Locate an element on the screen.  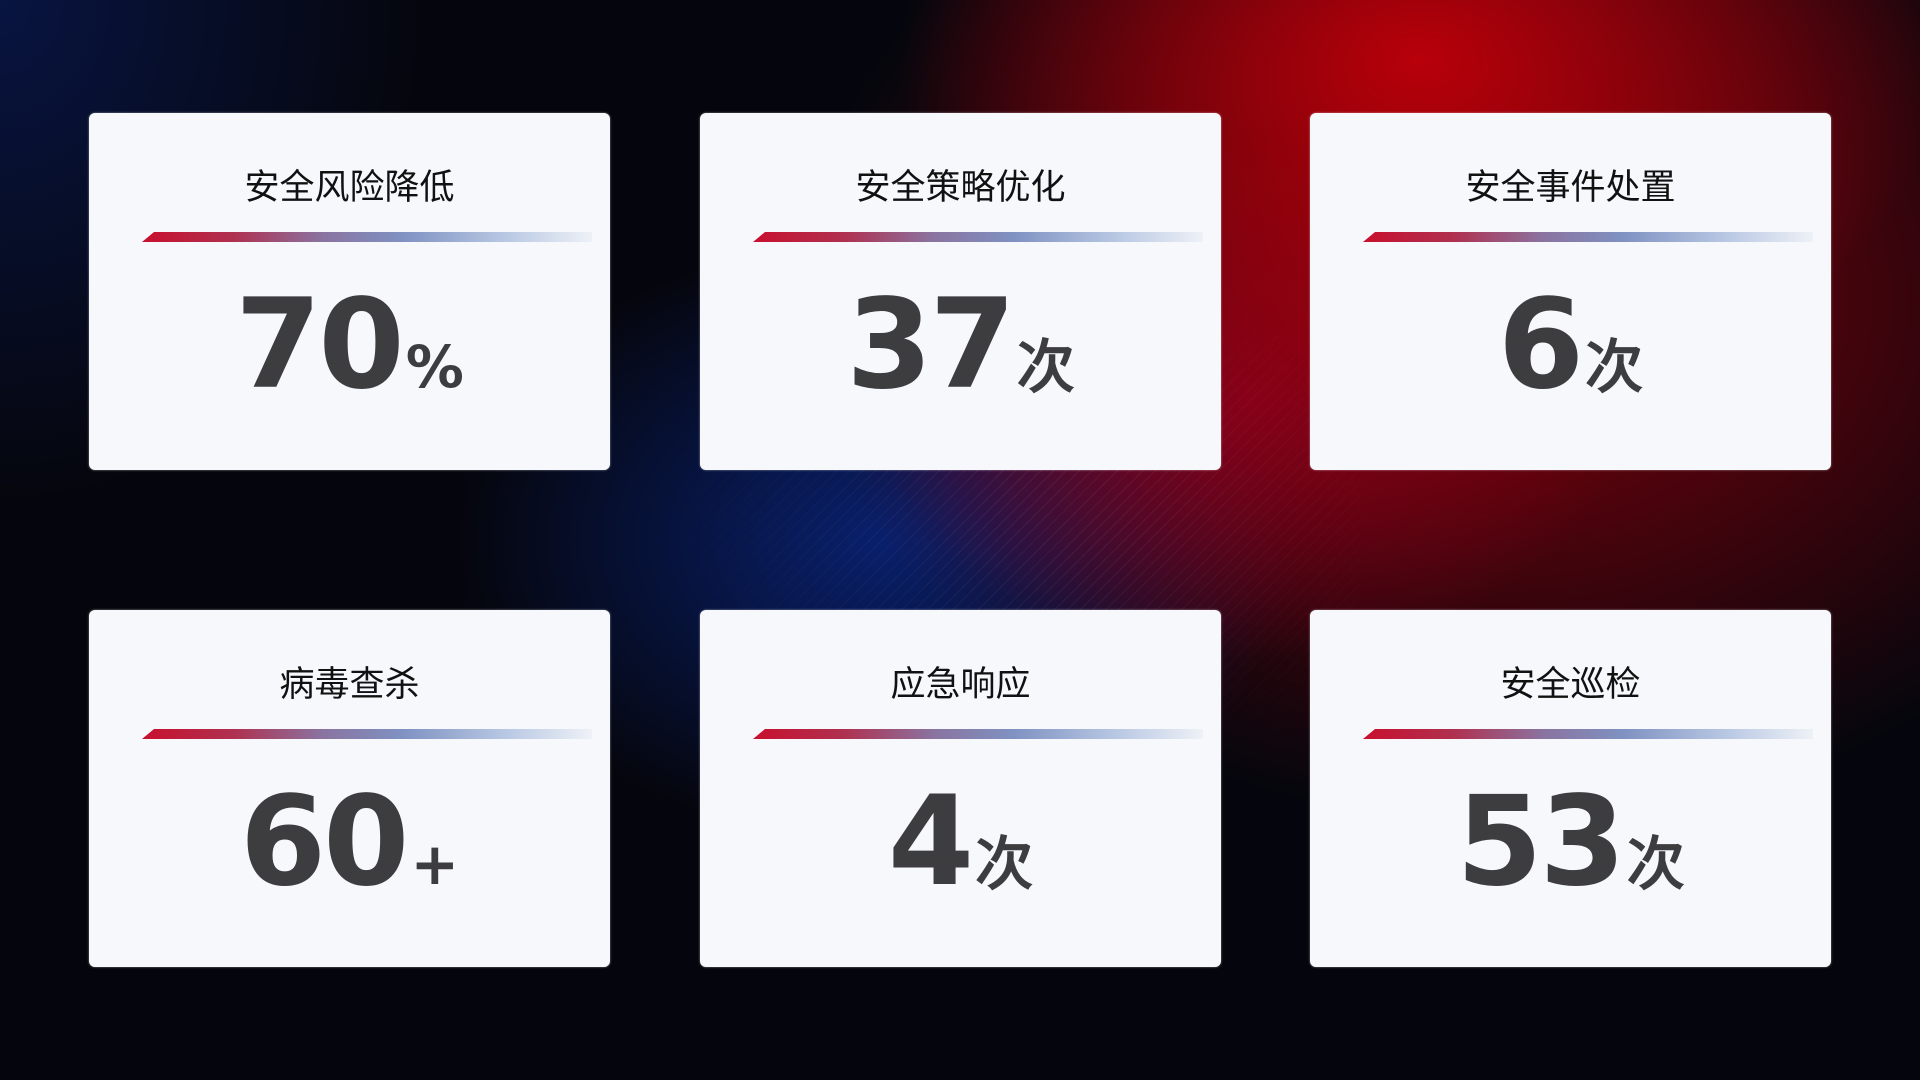
stat-value: 53次 is located at coordinates (1570, 842).